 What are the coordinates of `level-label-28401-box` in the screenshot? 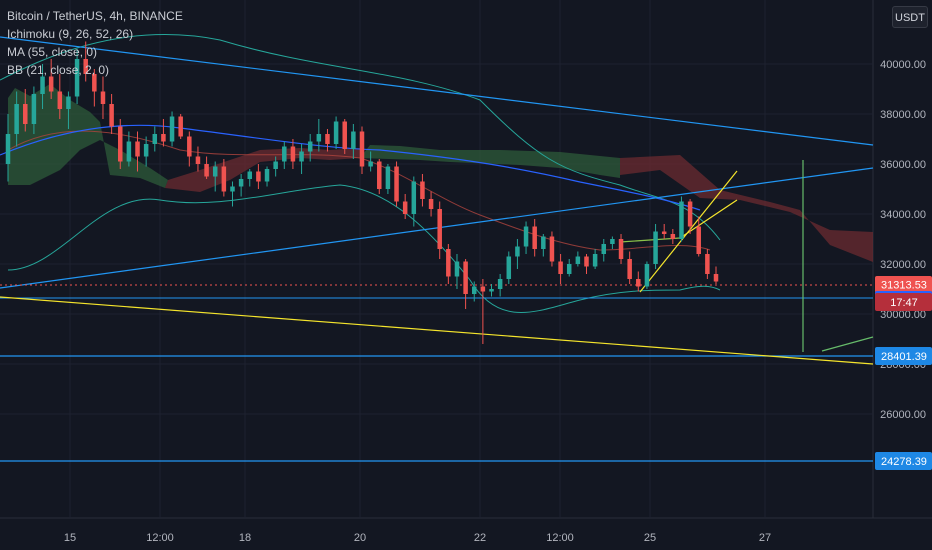 It's located at (903, 356).